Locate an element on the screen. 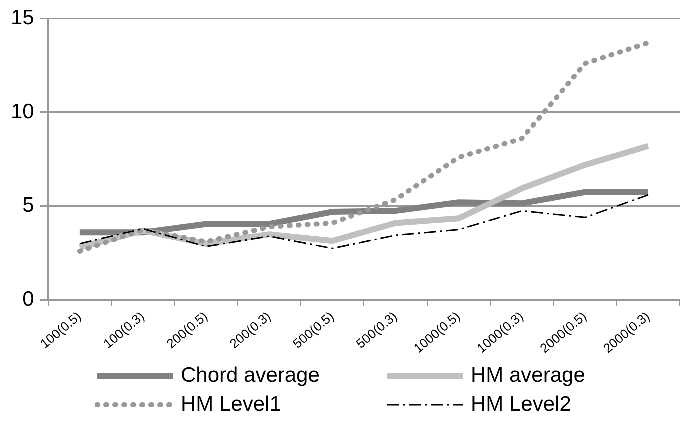  legend-label: HM Level2 is located at coordinates (521, 404).